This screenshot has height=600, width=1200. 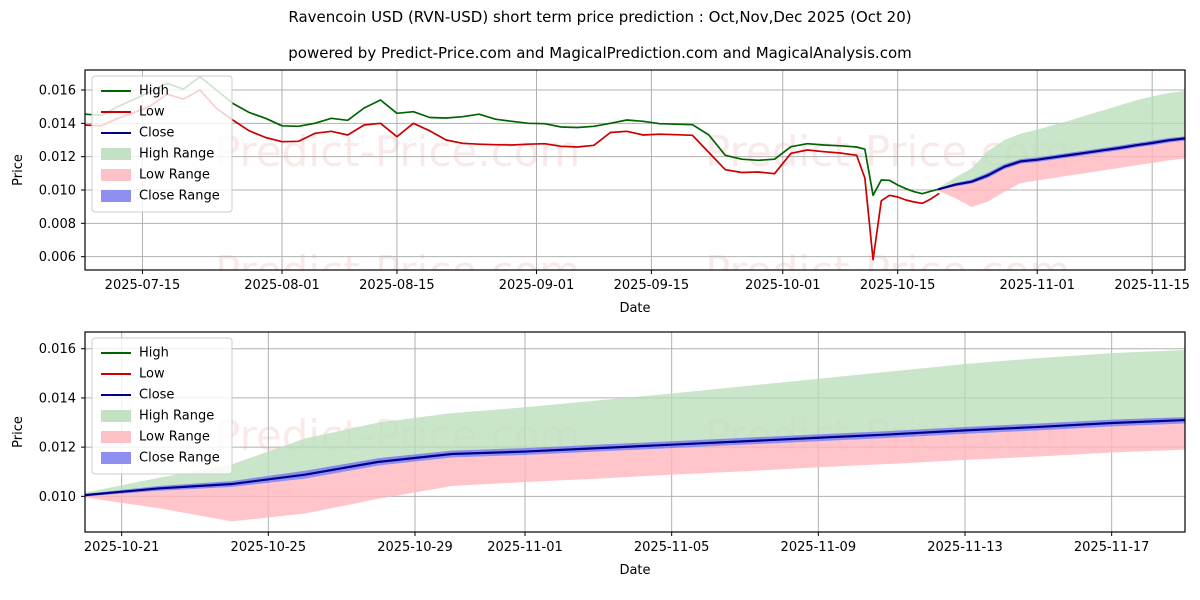 What do you see at coordinates (282, 285) in the screenshot?
I see `svg-text: 2025-08-01` at bounding box center [282, 285].